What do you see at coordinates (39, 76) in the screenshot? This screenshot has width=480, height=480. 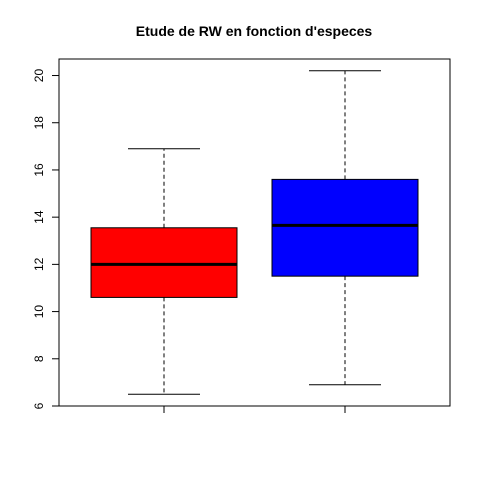 I see `y-tick-label: 20` at bounding box center [39, 76].